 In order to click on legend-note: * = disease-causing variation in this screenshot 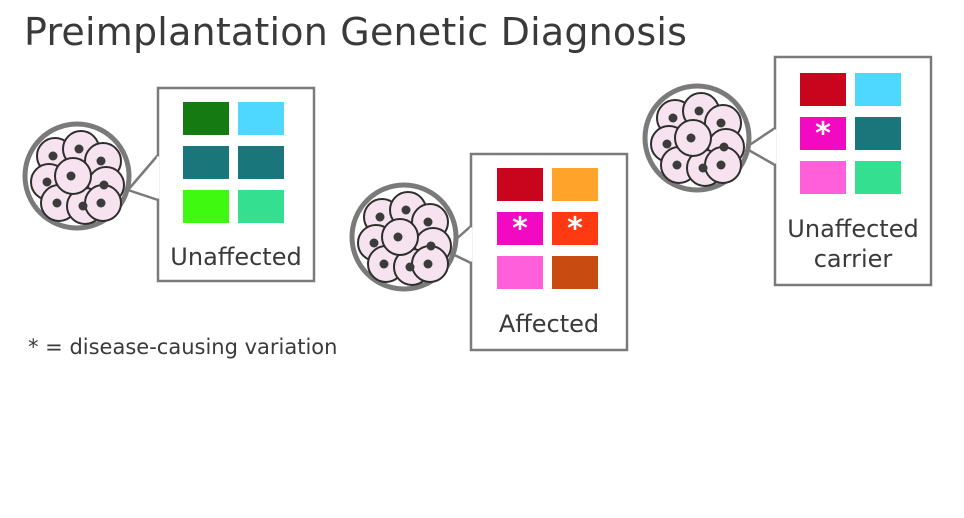, I will do `click(183, 347)`.